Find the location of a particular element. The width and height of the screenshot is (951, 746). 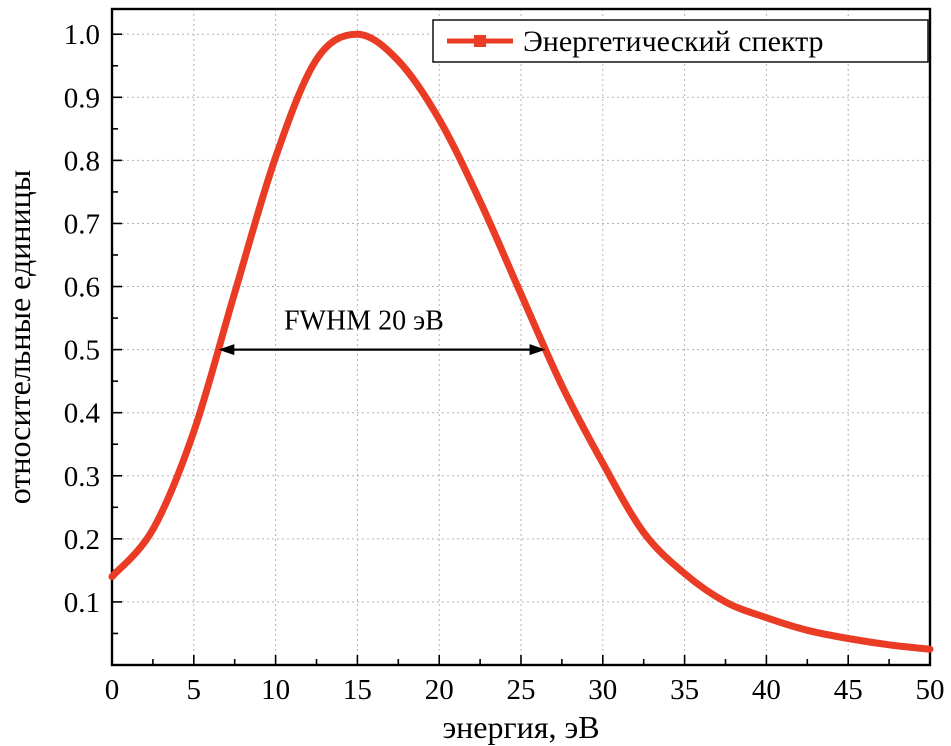

y-tick-label: 0.9 is located at coordinates (82, 98).